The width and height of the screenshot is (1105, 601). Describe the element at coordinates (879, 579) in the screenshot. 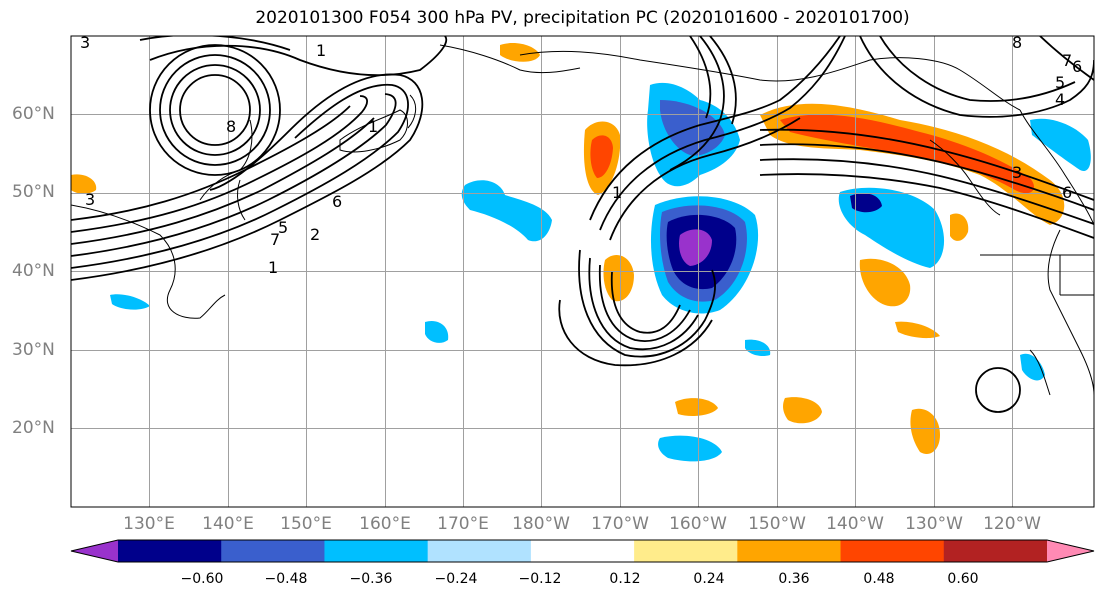

I see `colorbar-tick-label: 0.48` at that location.